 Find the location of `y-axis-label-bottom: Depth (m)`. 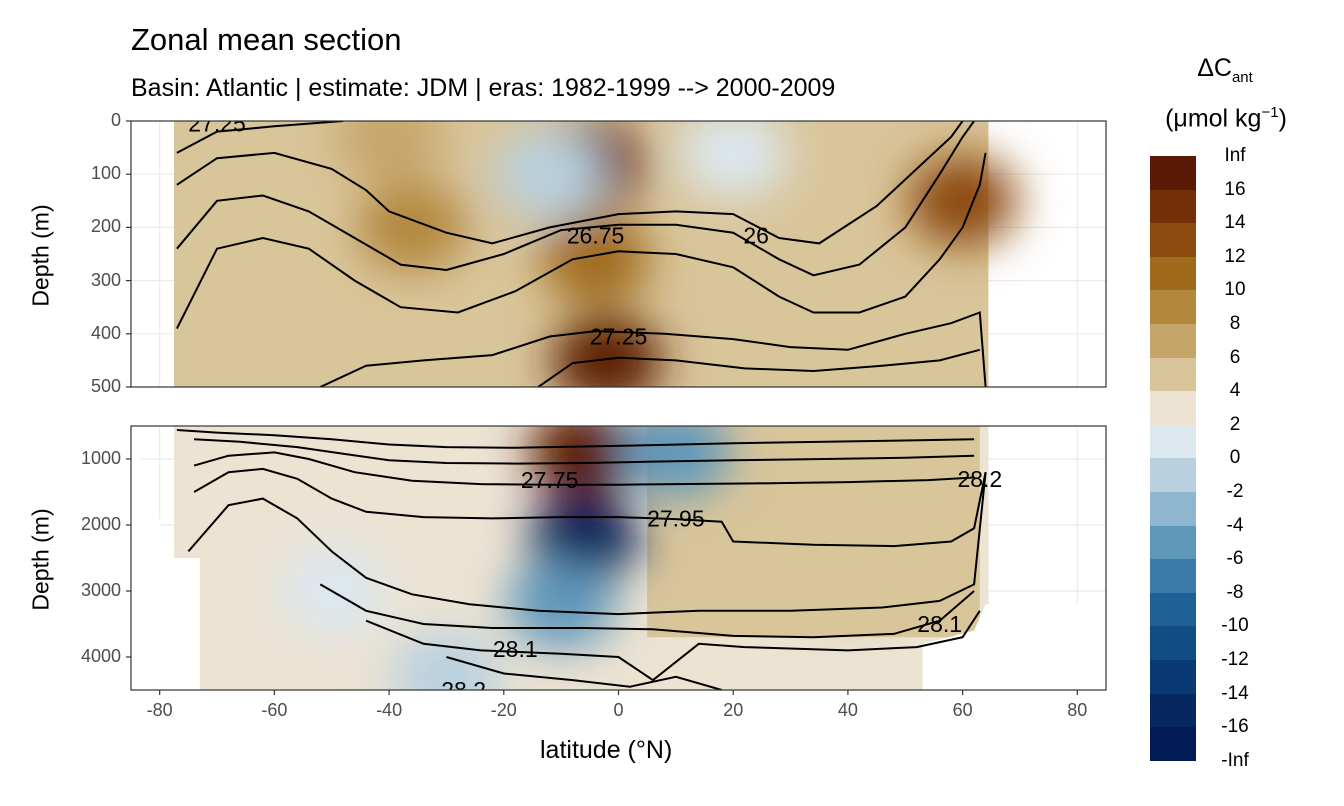

y-axis-label-bottom: Depth (m) is located at coordinates (40, 559).